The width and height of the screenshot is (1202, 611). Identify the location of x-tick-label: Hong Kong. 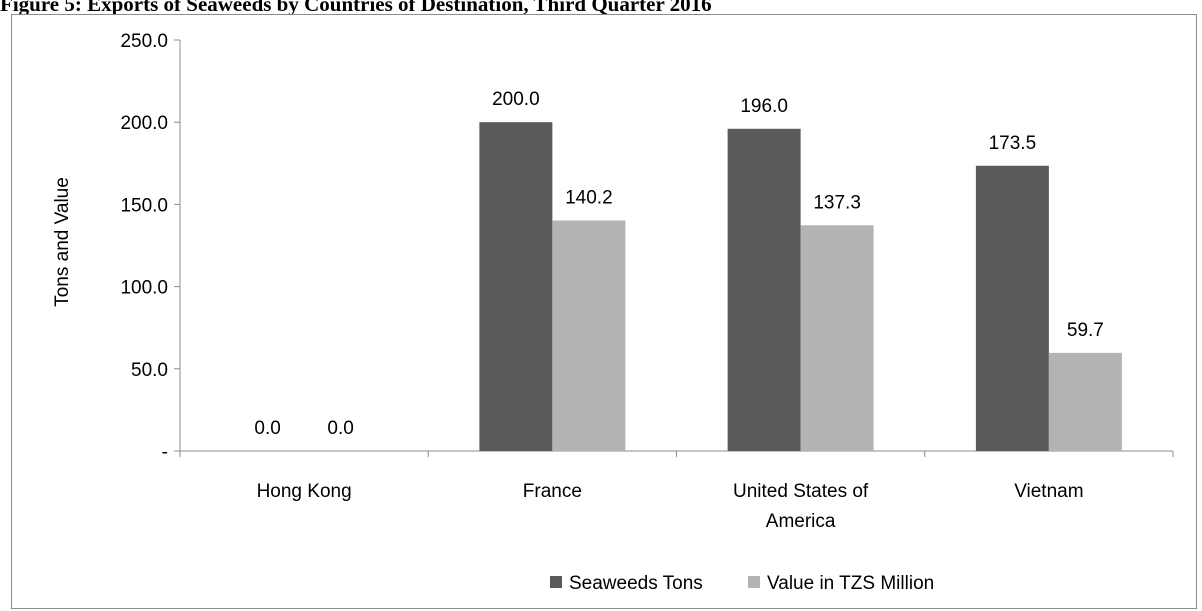
(304, 491).